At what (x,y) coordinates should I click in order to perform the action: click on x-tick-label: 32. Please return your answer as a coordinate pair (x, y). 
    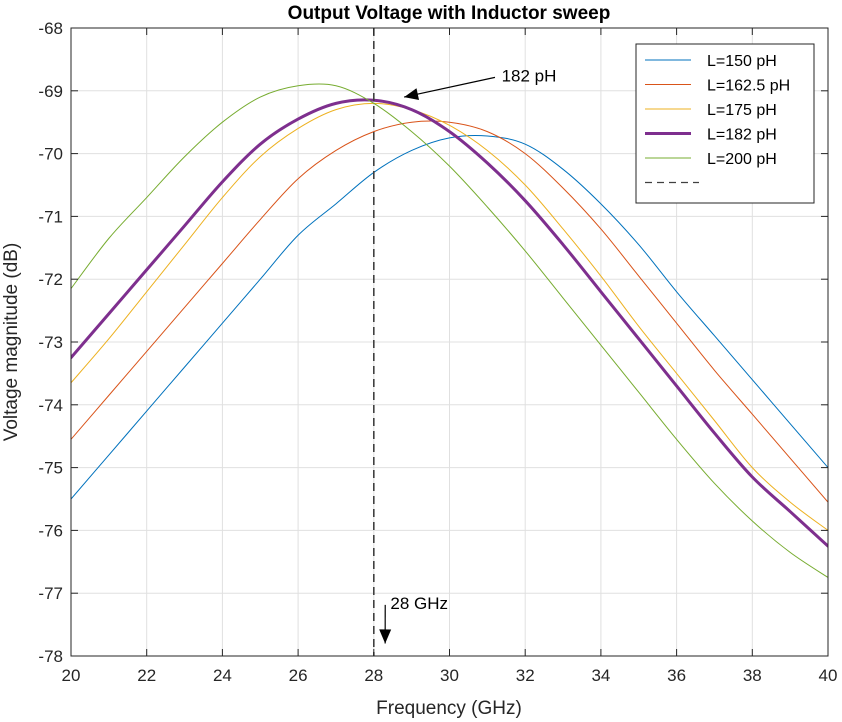
    Looking at the image, I should click on (525, 675).